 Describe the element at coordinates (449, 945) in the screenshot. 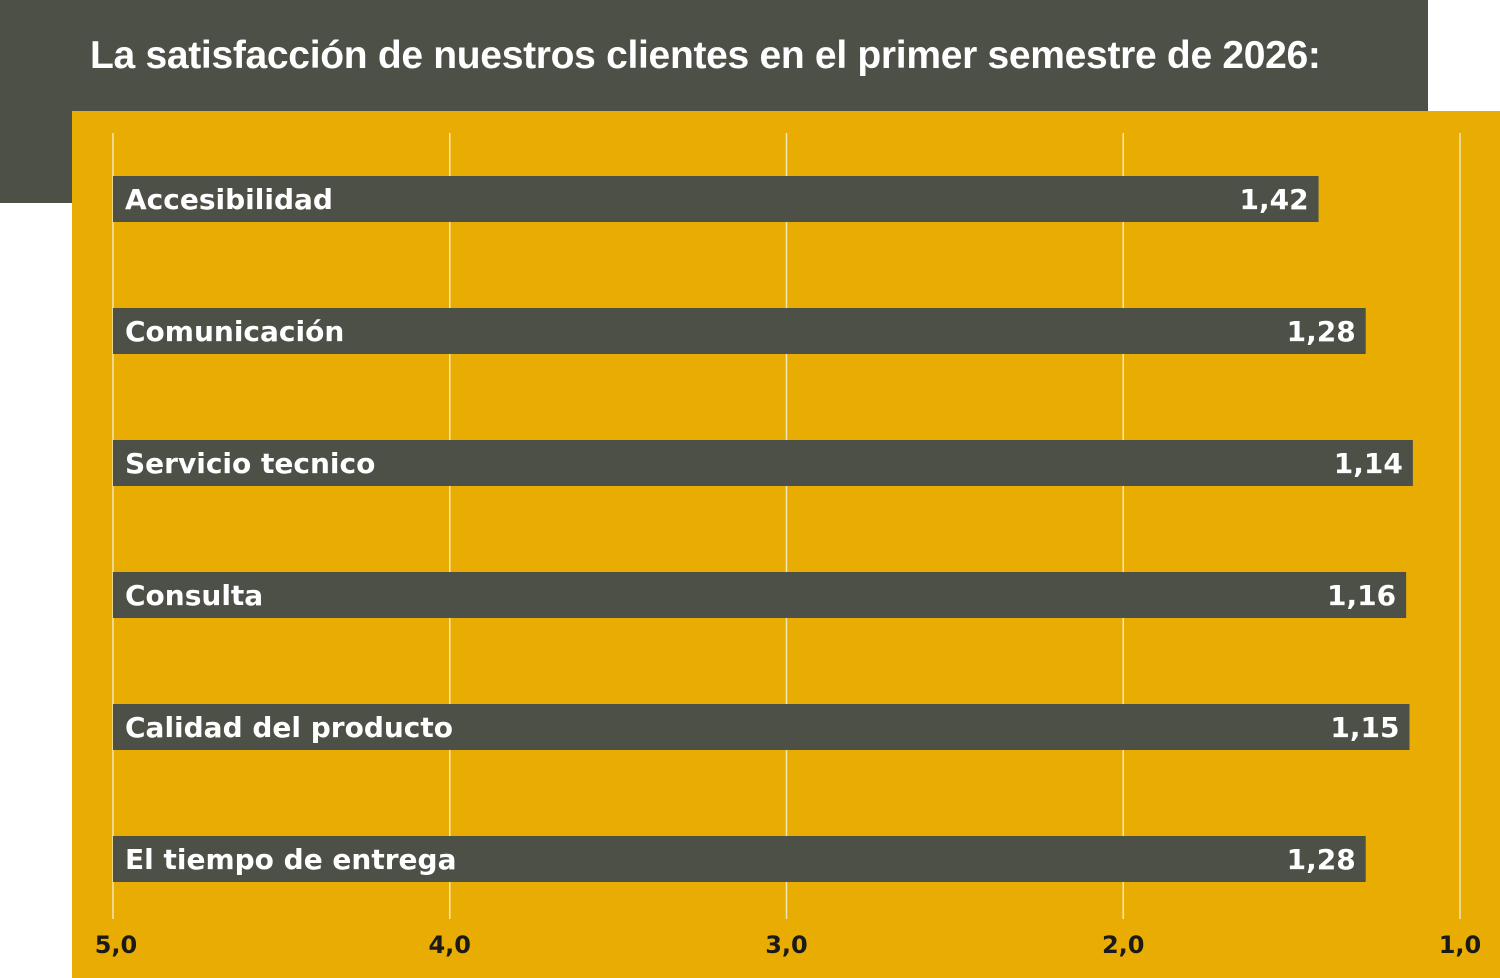

I see `x-tick-label: 4,0` at that location.